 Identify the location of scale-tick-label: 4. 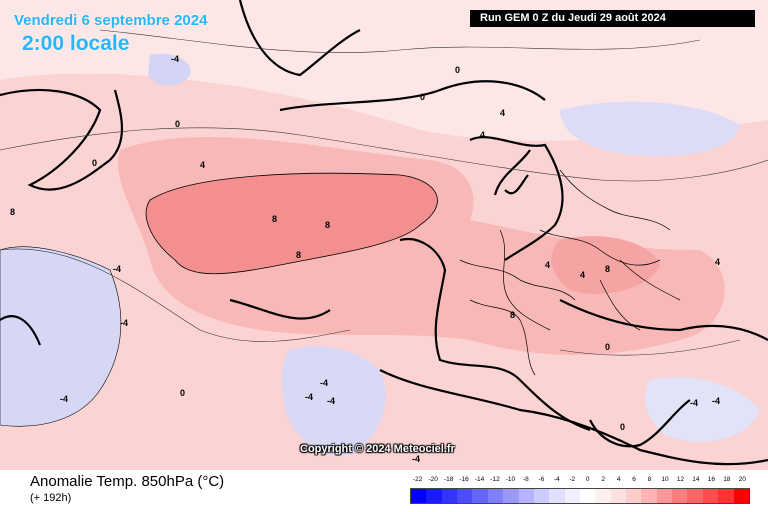
(618, 479).